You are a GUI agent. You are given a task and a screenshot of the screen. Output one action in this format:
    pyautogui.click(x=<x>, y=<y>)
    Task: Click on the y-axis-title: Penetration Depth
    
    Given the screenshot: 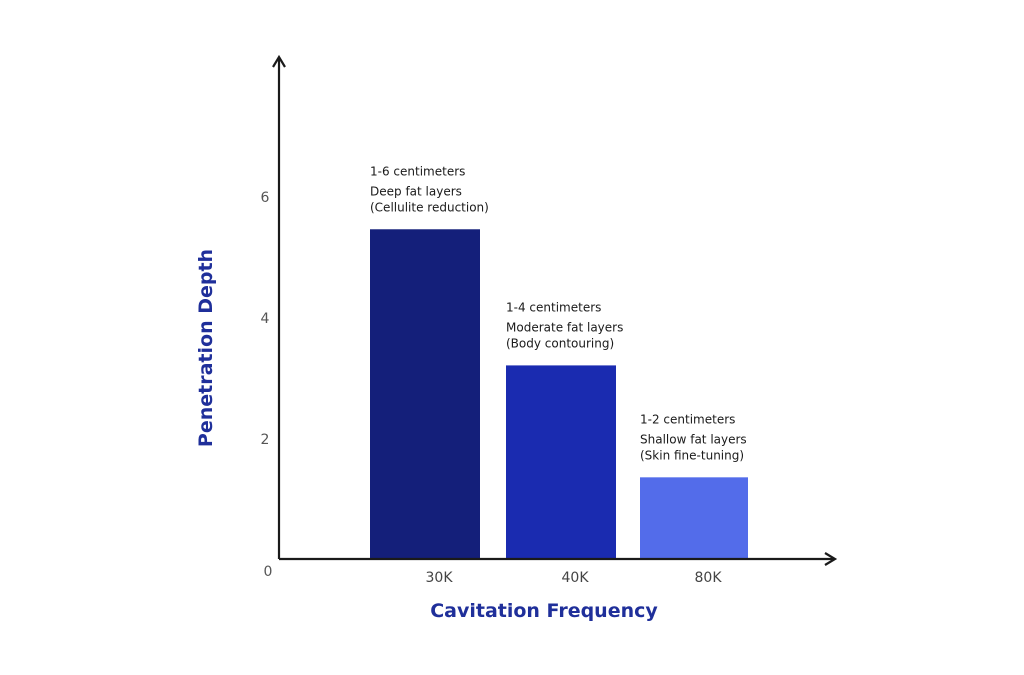 What is the action you would take?
    pyautogui.click(x=206, y=348)
    